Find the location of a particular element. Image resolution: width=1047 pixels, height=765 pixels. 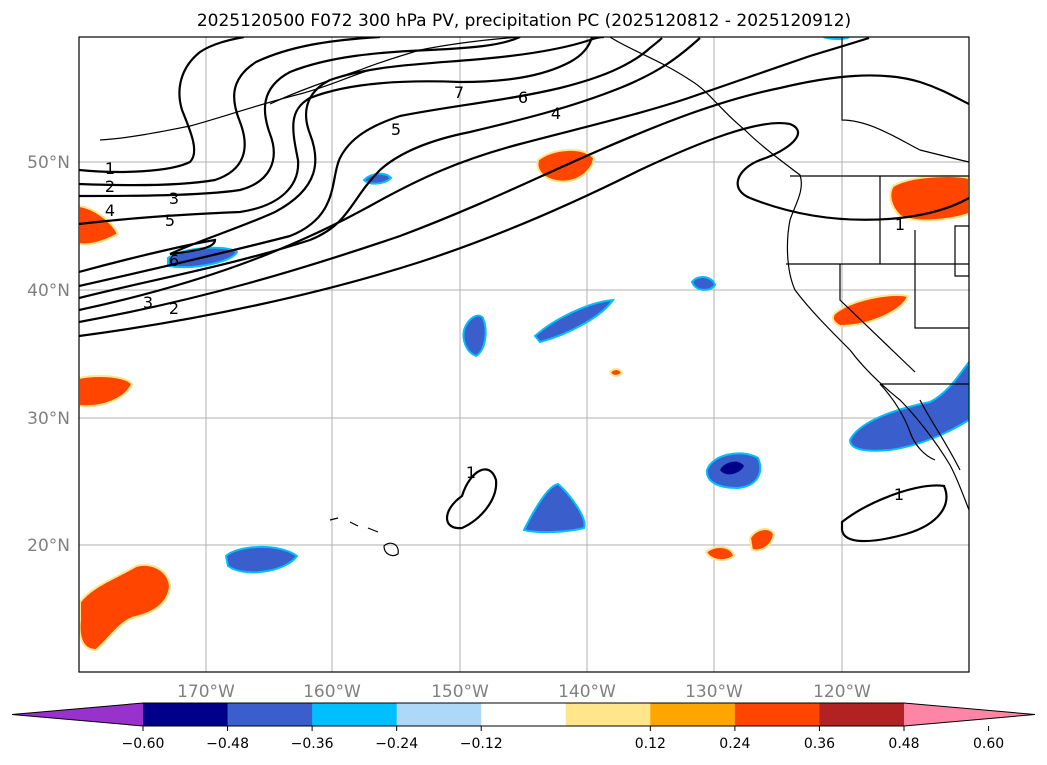

hawaii-islands is located at coordinates (364, 537).